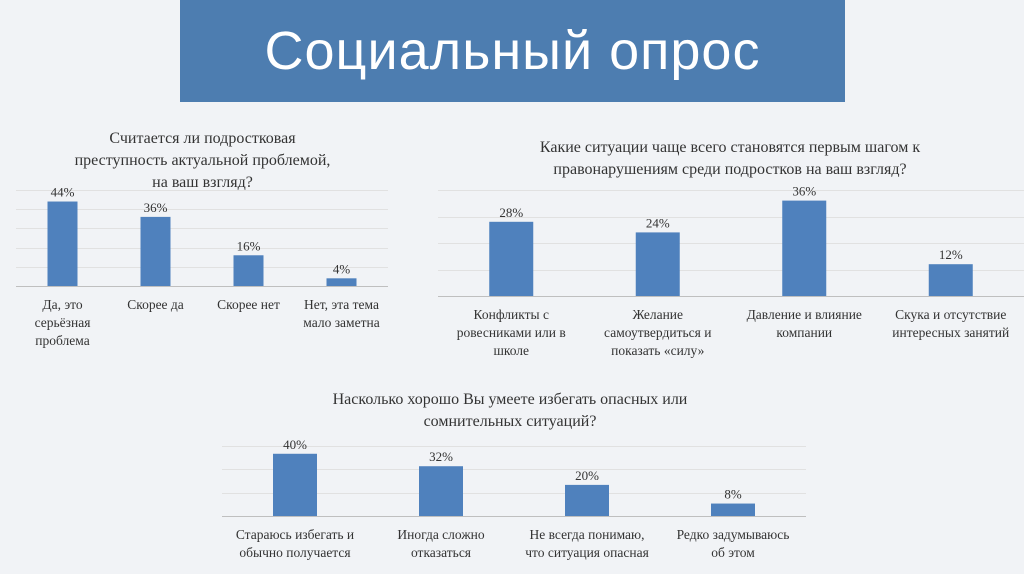 The height and width of the screenshot is (574, 1024). I want to click on chart-3-title-line: сомнительных ситуаций?, so click(510, 421).